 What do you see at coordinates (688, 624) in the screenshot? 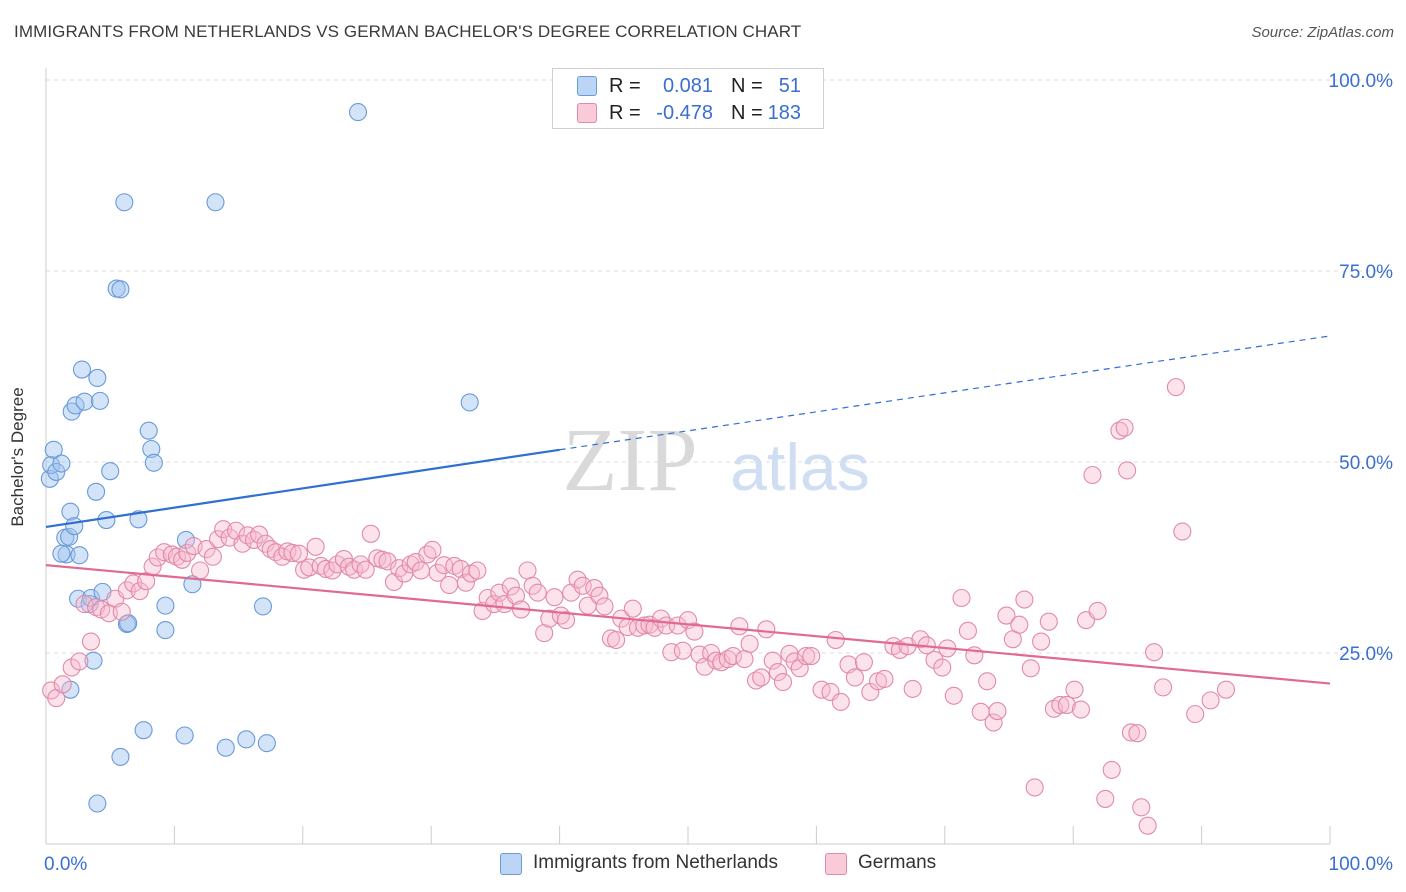
I see `trend-line-germans` at bounding box center [688, 624].